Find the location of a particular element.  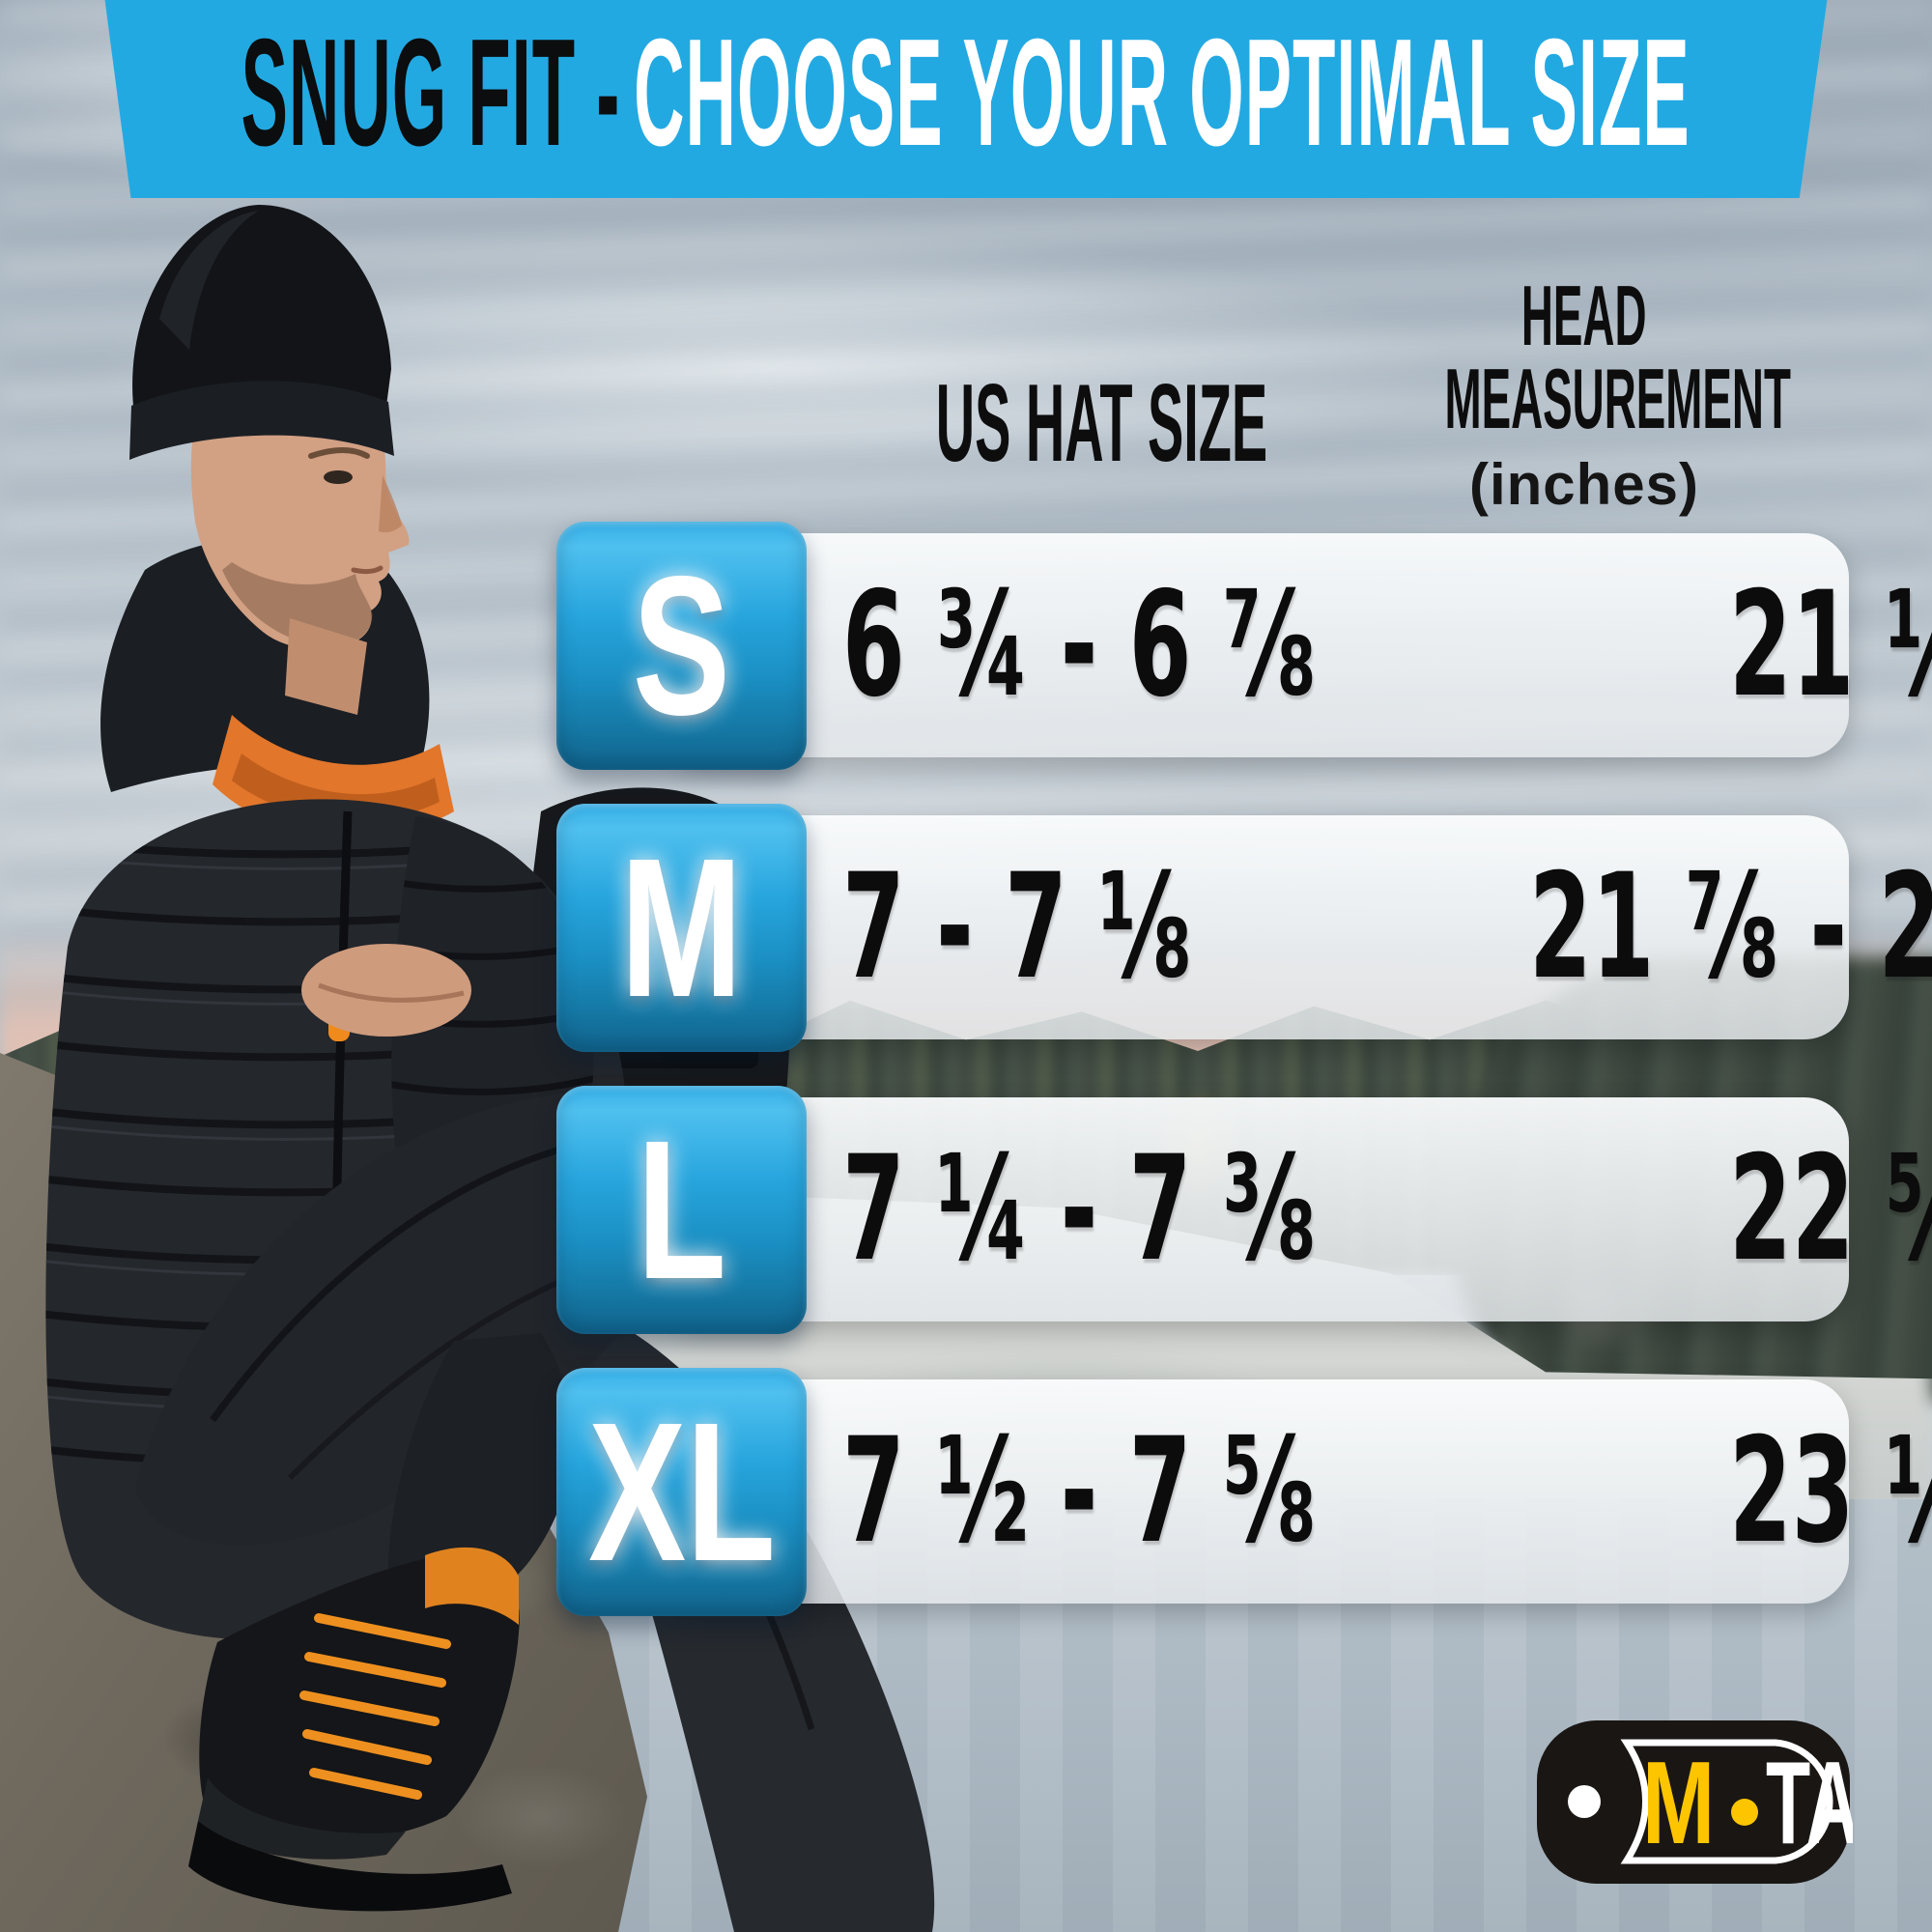

row-panel: 7 ¼ - 7 ⅜ 22 ⅝ - 23 is located at coordinates (1304, 1209).